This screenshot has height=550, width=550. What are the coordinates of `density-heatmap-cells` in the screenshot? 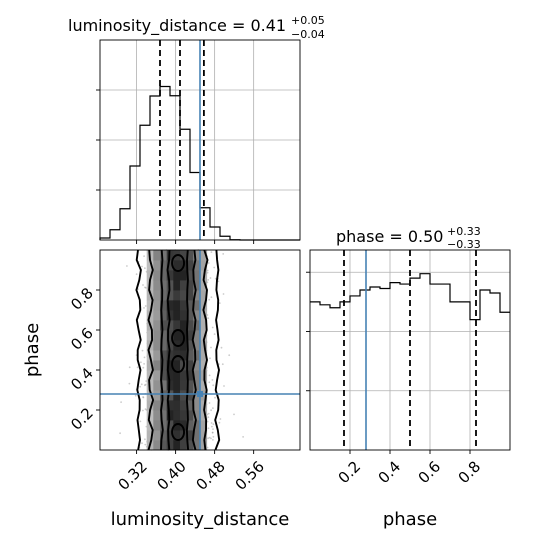 It's located at (177, 350).